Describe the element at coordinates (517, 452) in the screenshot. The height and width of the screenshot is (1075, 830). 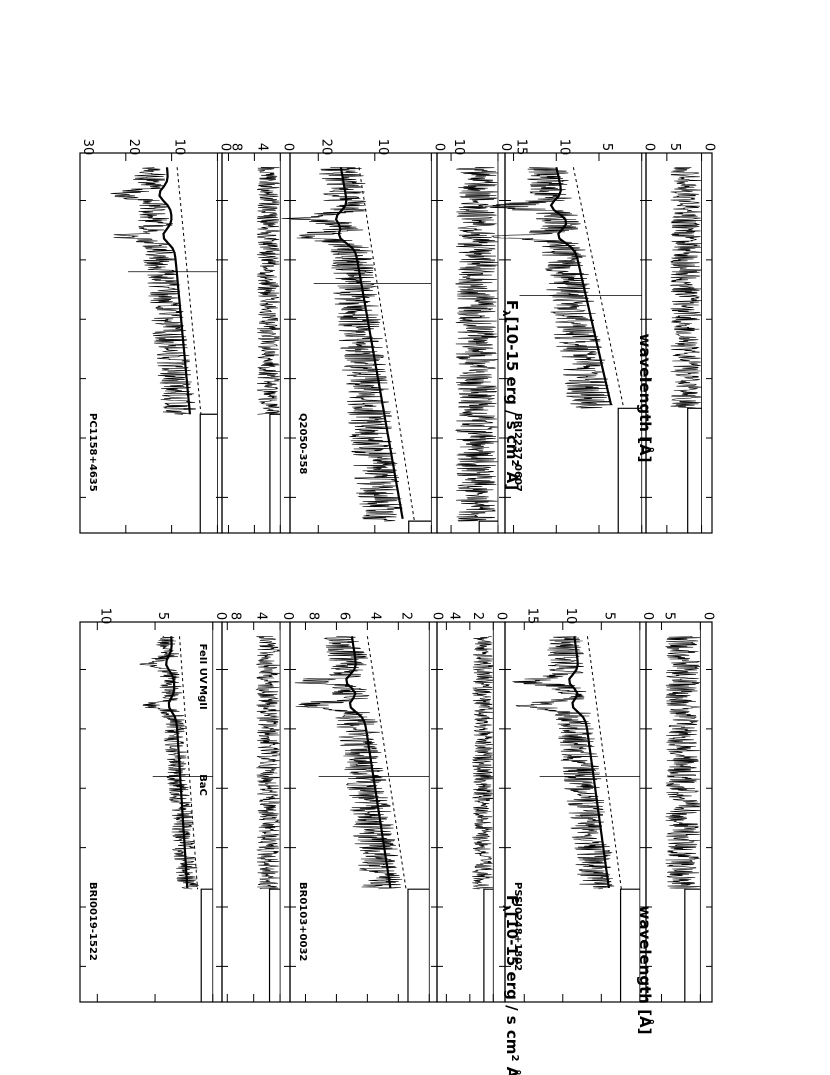
I see `quasar-name: BRI2237-0607` at that location.